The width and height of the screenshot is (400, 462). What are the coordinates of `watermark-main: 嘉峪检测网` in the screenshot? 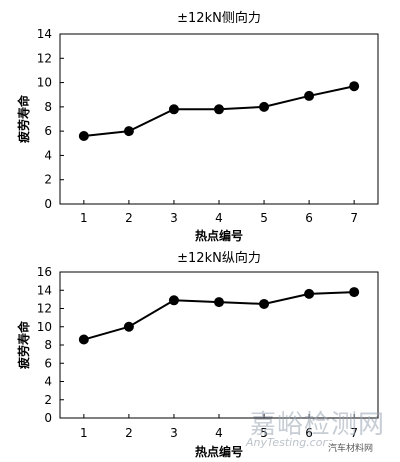 It's located at (318, 425).